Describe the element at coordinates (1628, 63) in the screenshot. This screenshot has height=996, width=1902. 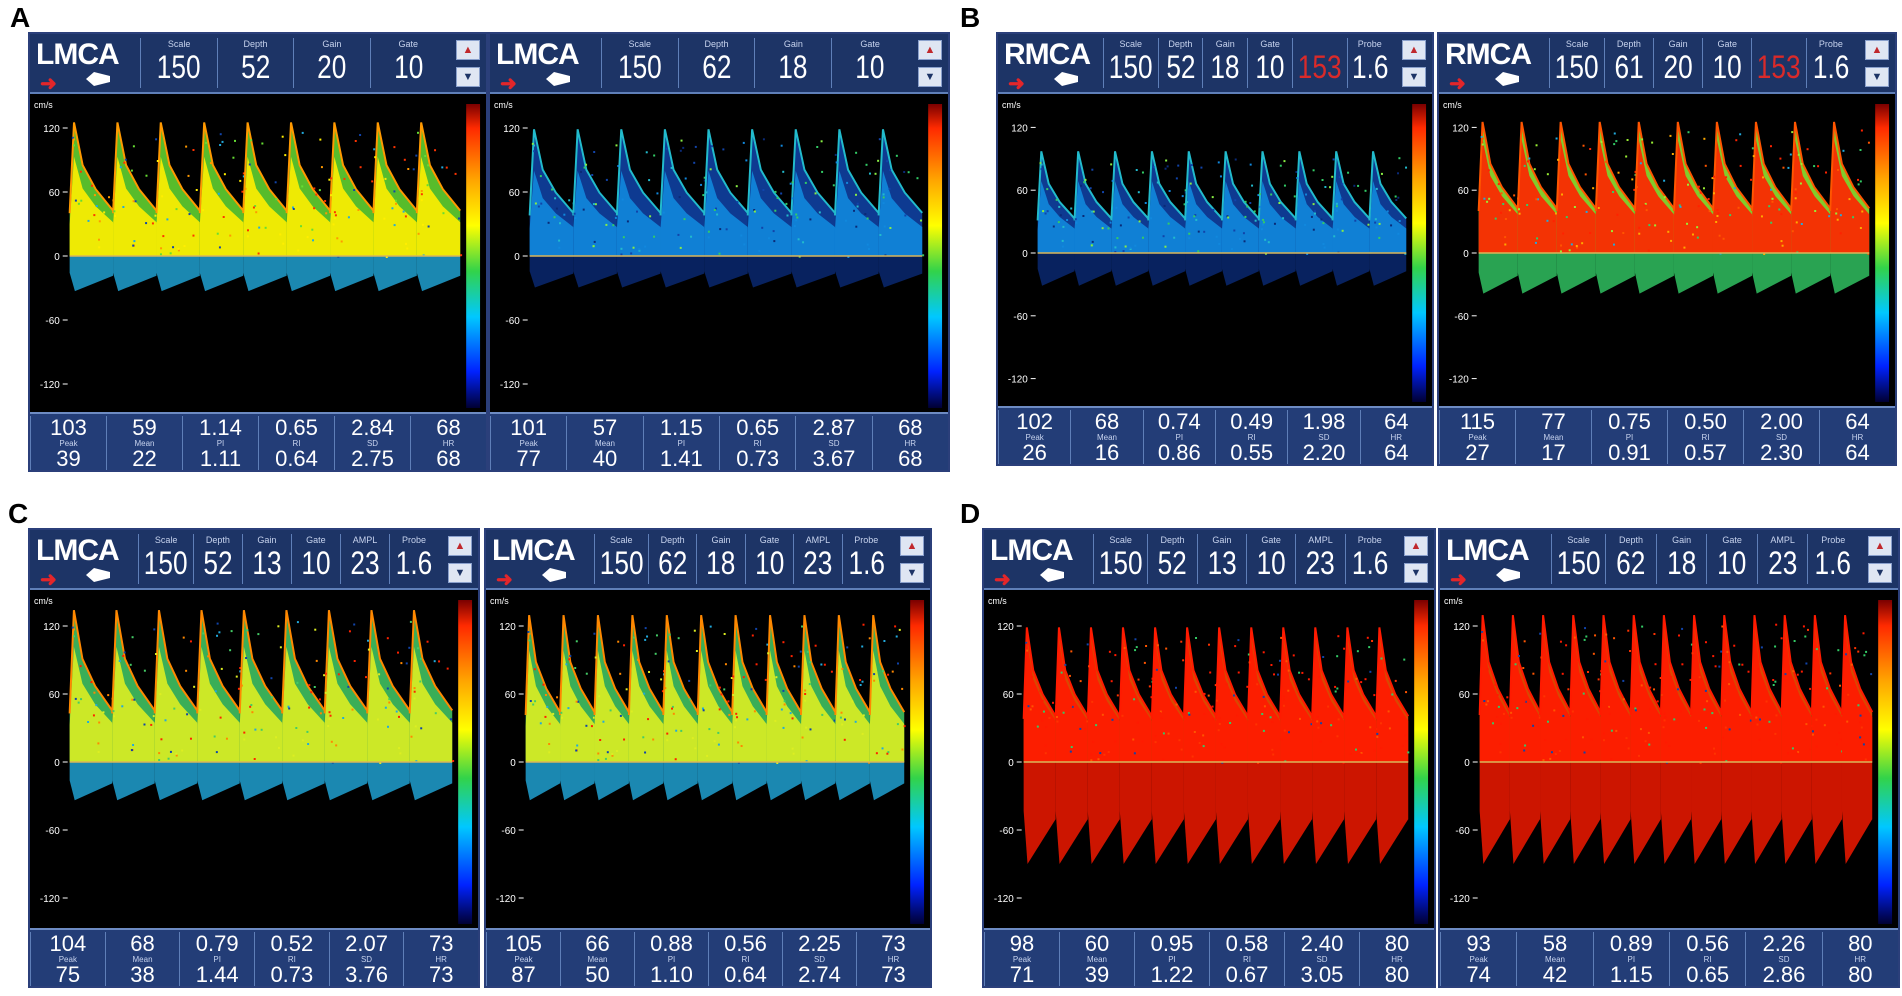
I see `parameter-cell: Depth 61` at that location.